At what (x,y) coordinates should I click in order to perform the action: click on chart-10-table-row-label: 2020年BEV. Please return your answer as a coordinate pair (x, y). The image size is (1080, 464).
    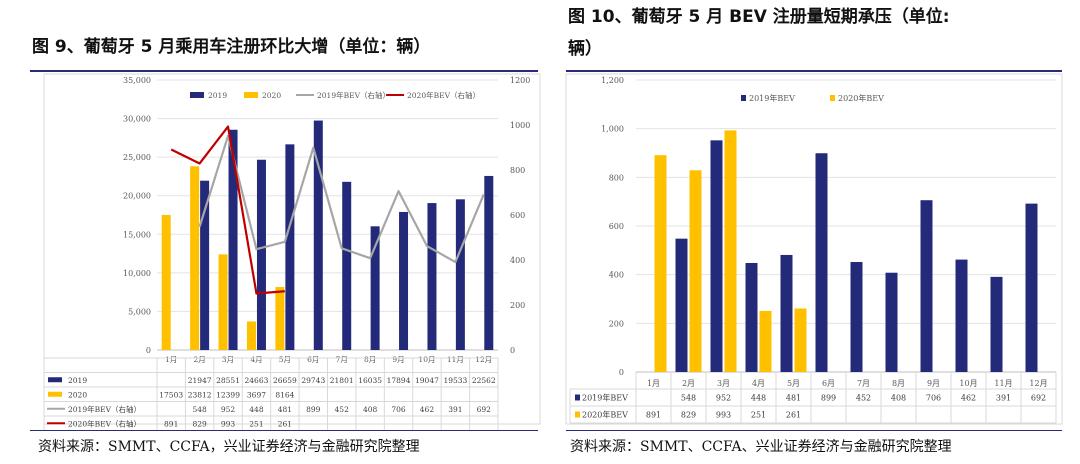
    Looking at the image, I should click on (605, 415).